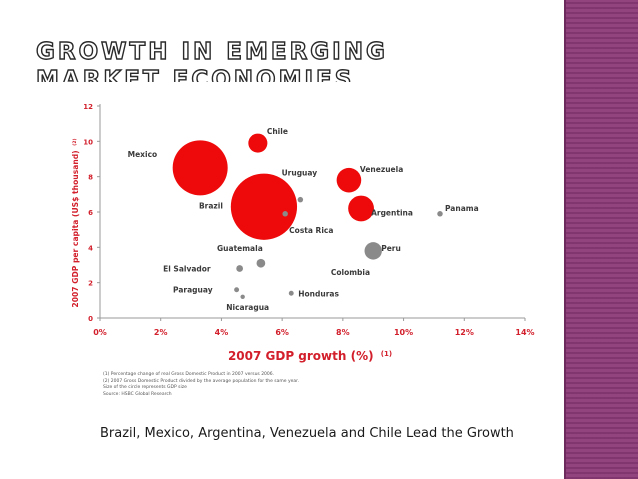 The width and height of the screenshot is (638, 479). I want to click on y-tick-label: 2, so click(90, 284).